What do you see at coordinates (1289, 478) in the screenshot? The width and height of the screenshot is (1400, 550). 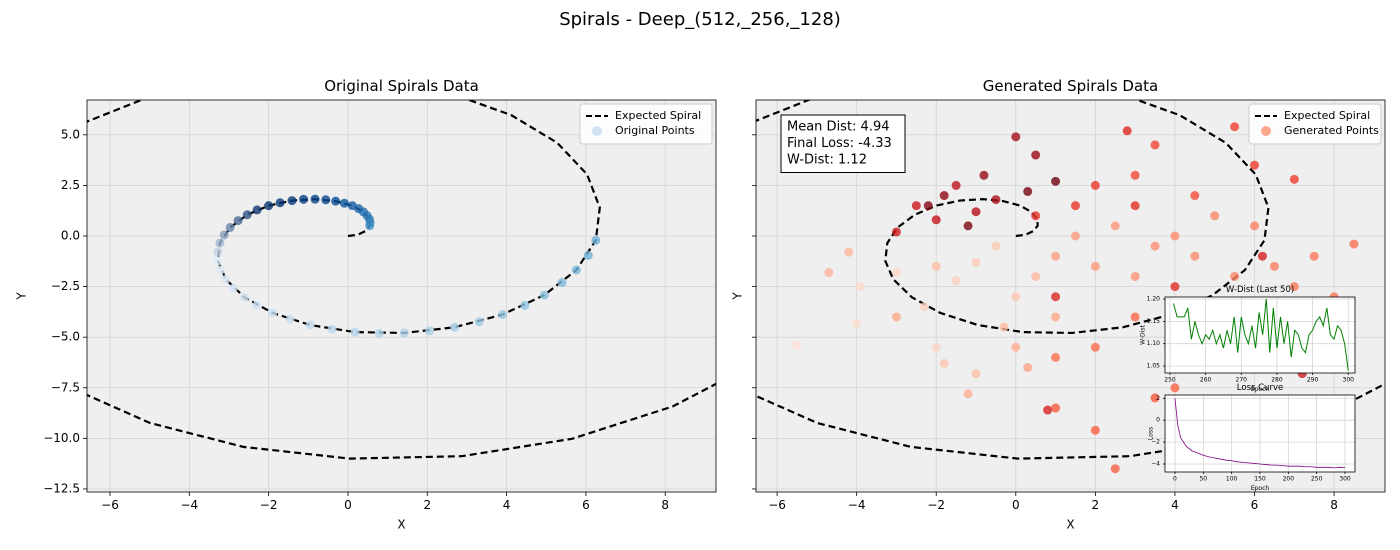 I see `x-tick-label: 200` at bounding box center [1289, 478].